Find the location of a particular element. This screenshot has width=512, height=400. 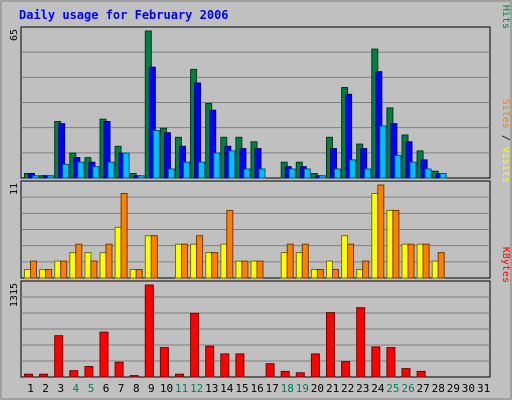

x-tick-label: 9 is located at coordinates (151, 388).